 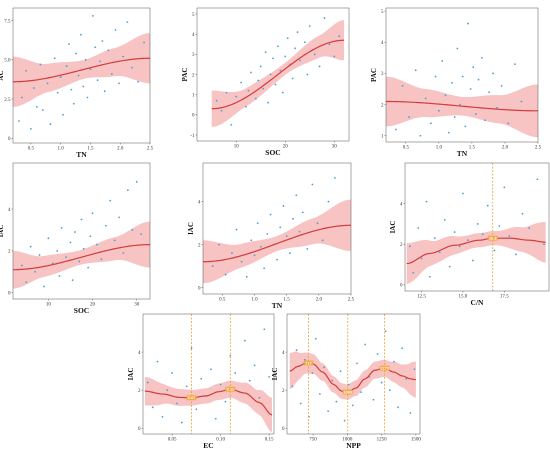 What do you see at coordinates (352, 374) in the screenshot?
I see `plot-area: 717 1003 1272` at bounding box center [352, 374].